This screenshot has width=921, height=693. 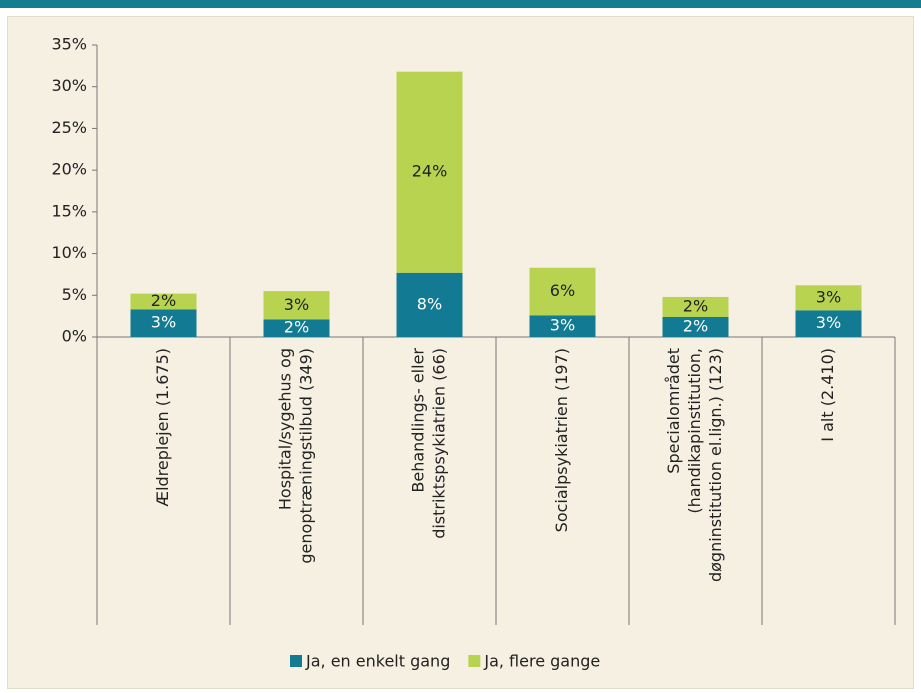 I want to click on y-tick-label: 30%, so click(x=69, y=85).